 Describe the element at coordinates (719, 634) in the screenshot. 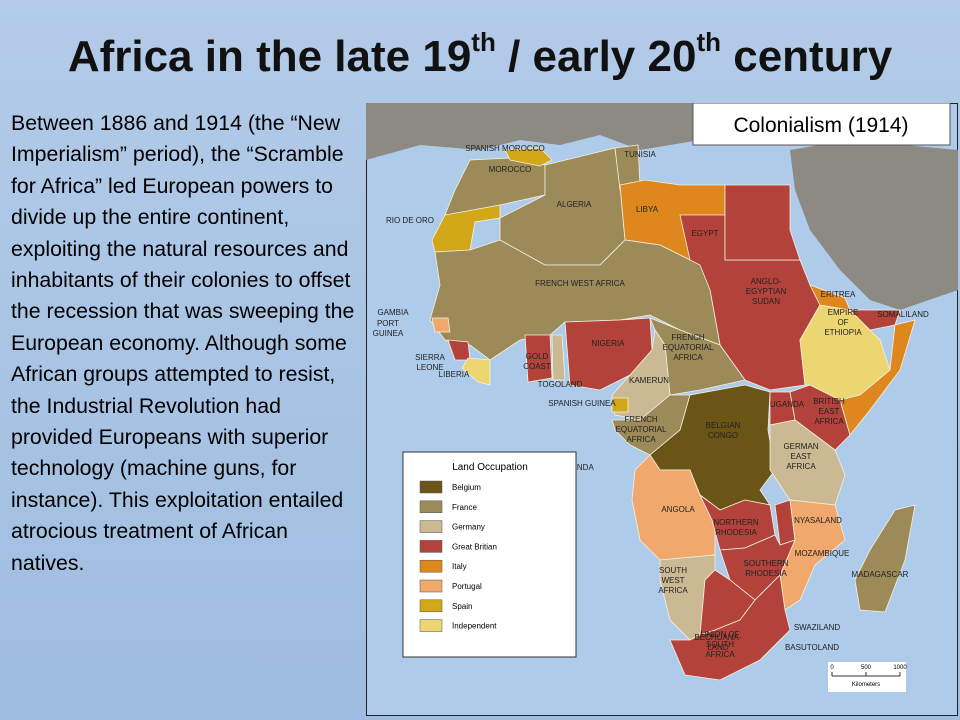

I see `map-label: UNION OF` at that location.